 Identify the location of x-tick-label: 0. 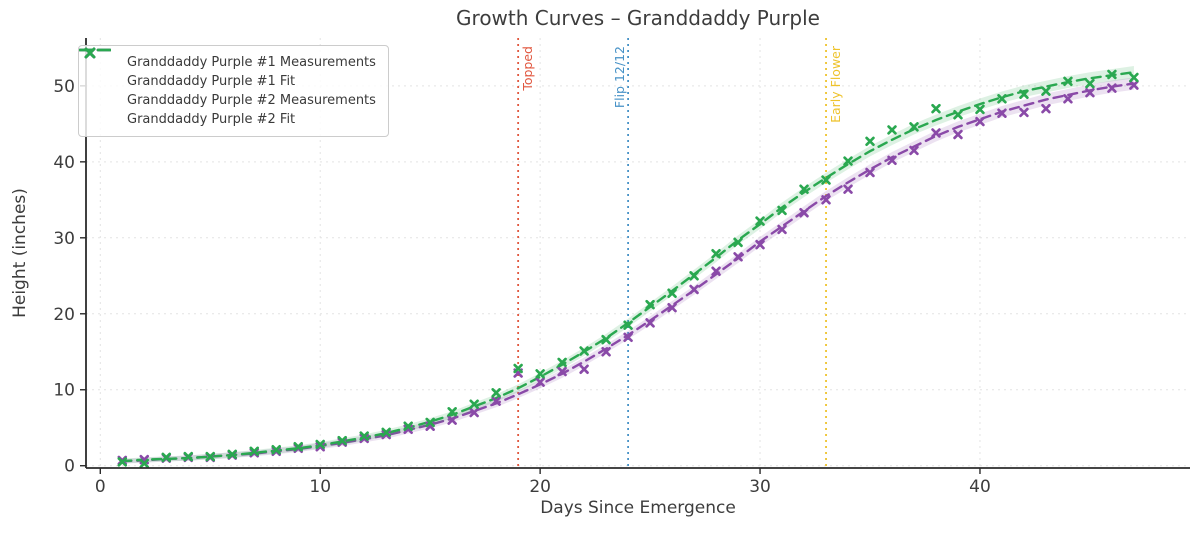
(100, 487).